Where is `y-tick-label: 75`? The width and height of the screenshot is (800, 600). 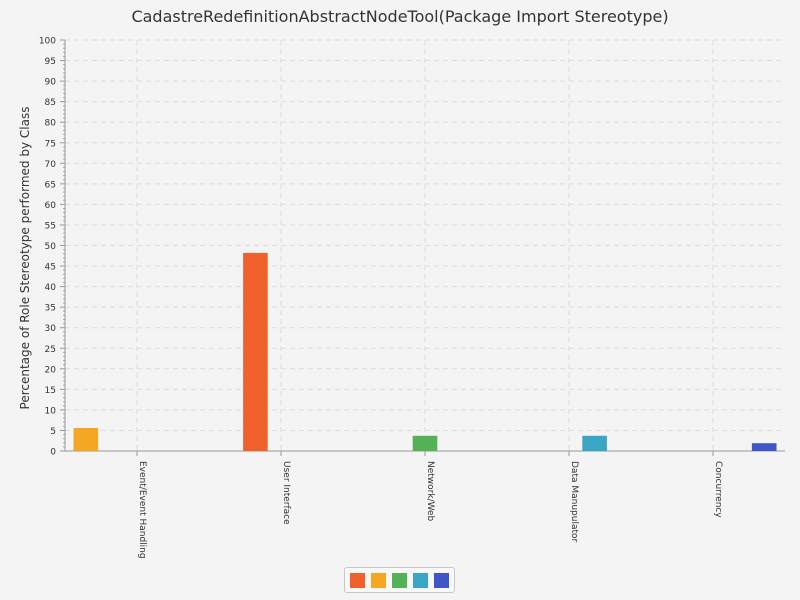
y-tick-label: 75 is located at coordinates (50, 144).